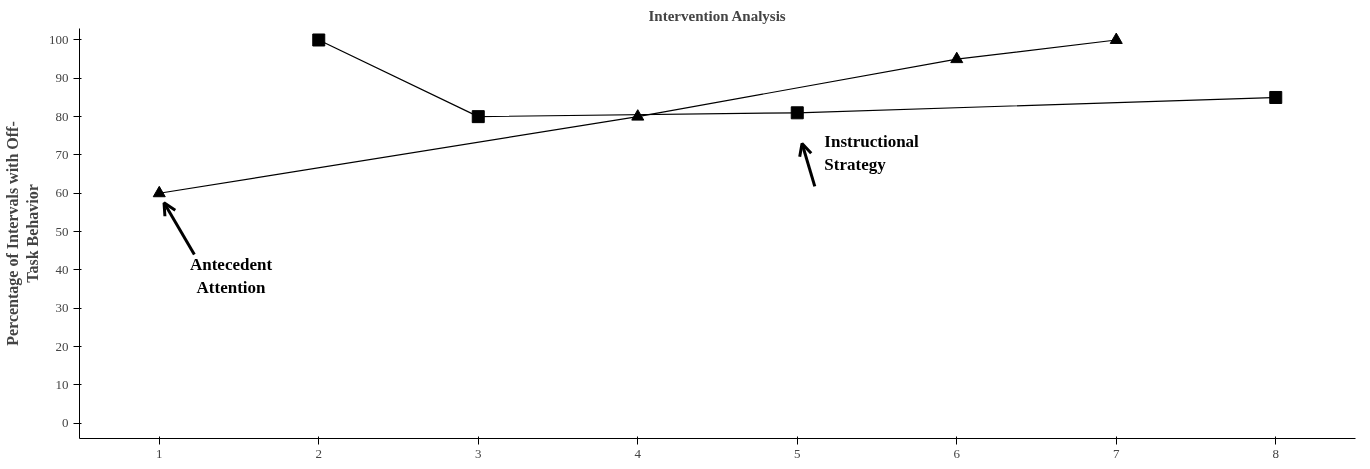 The width and height of the screenshot is (1370, 469). Describe the element at coordinates (638, 453) in the screenshot. I see `x-tick-label: 4` at that location.